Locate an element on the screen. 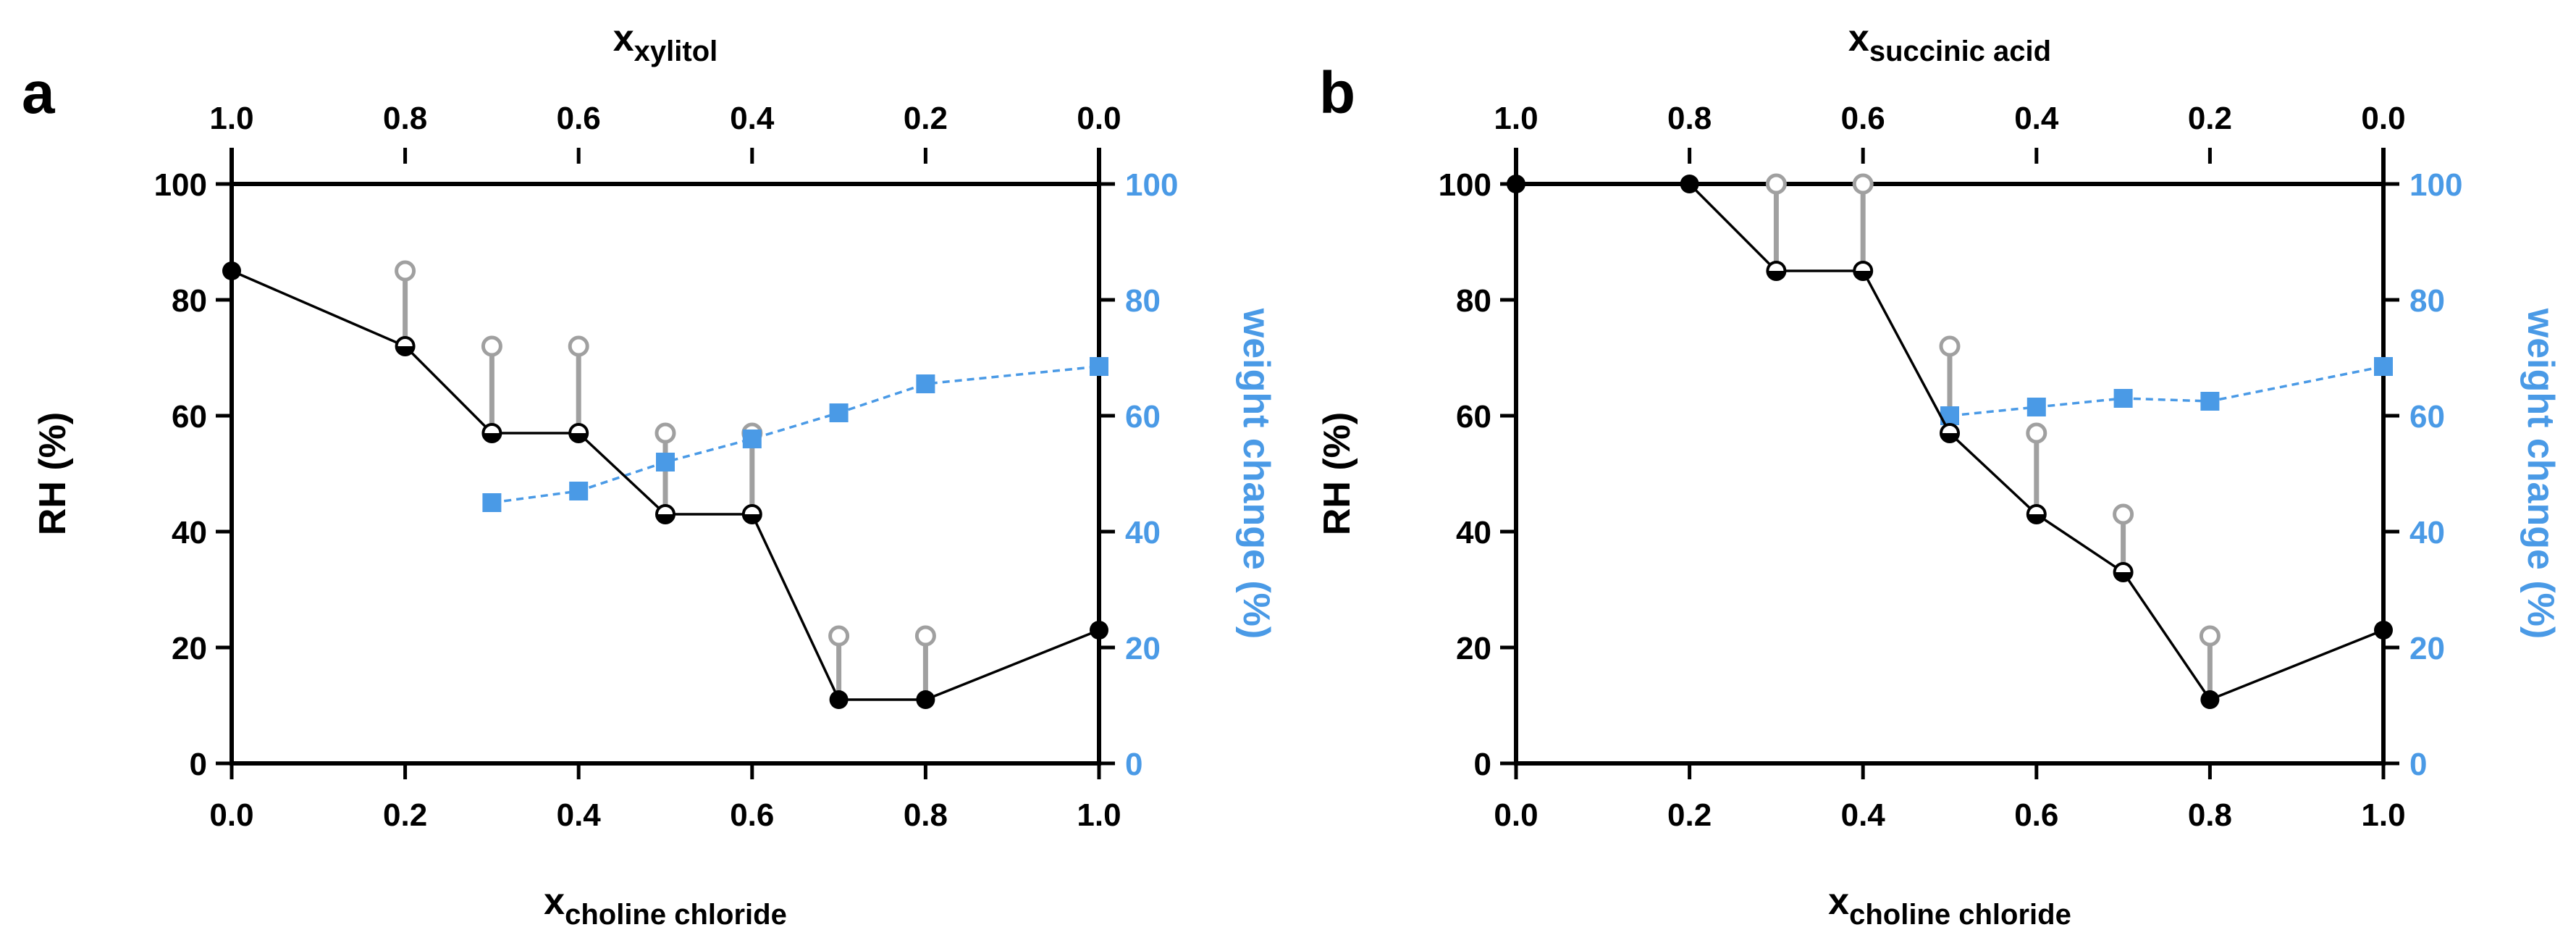 This screenshot has width=2576, height=943. weight-change-line is located at coordinates (2166, 391).